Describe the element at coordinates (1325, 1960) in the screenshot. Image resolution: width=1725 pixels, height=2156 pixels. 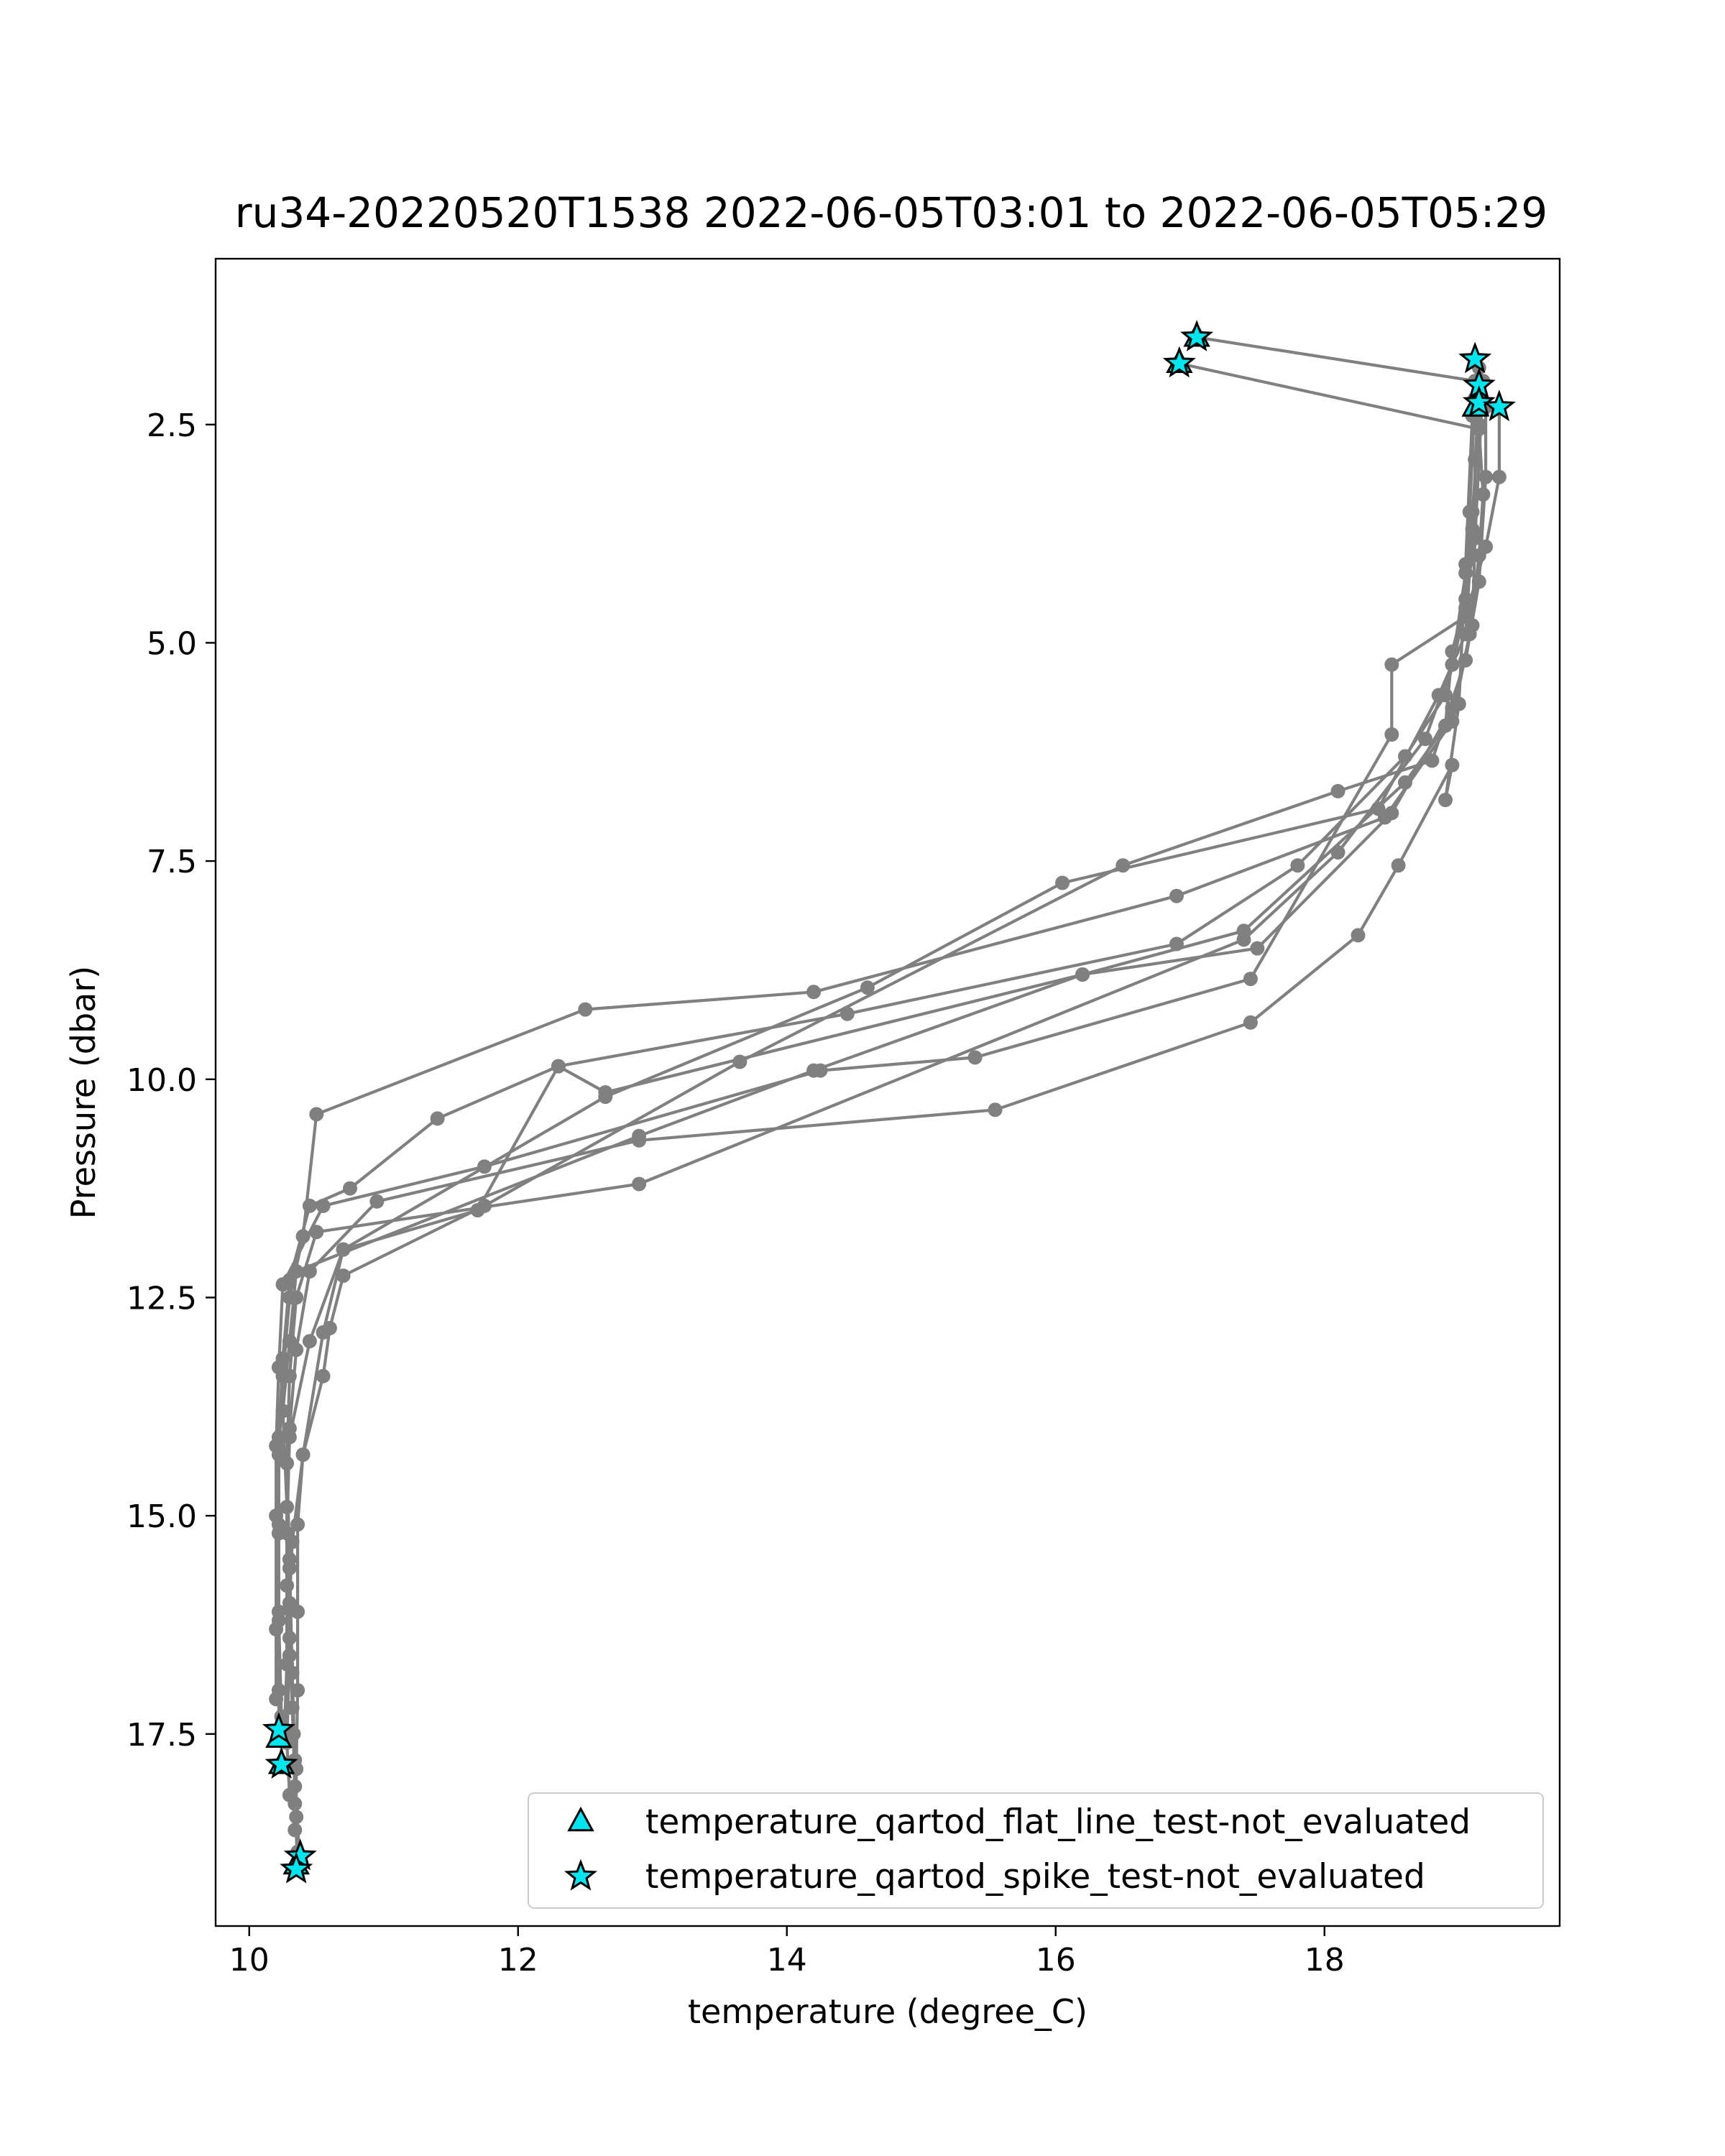
I see `x-tick-label: 18` at that location.